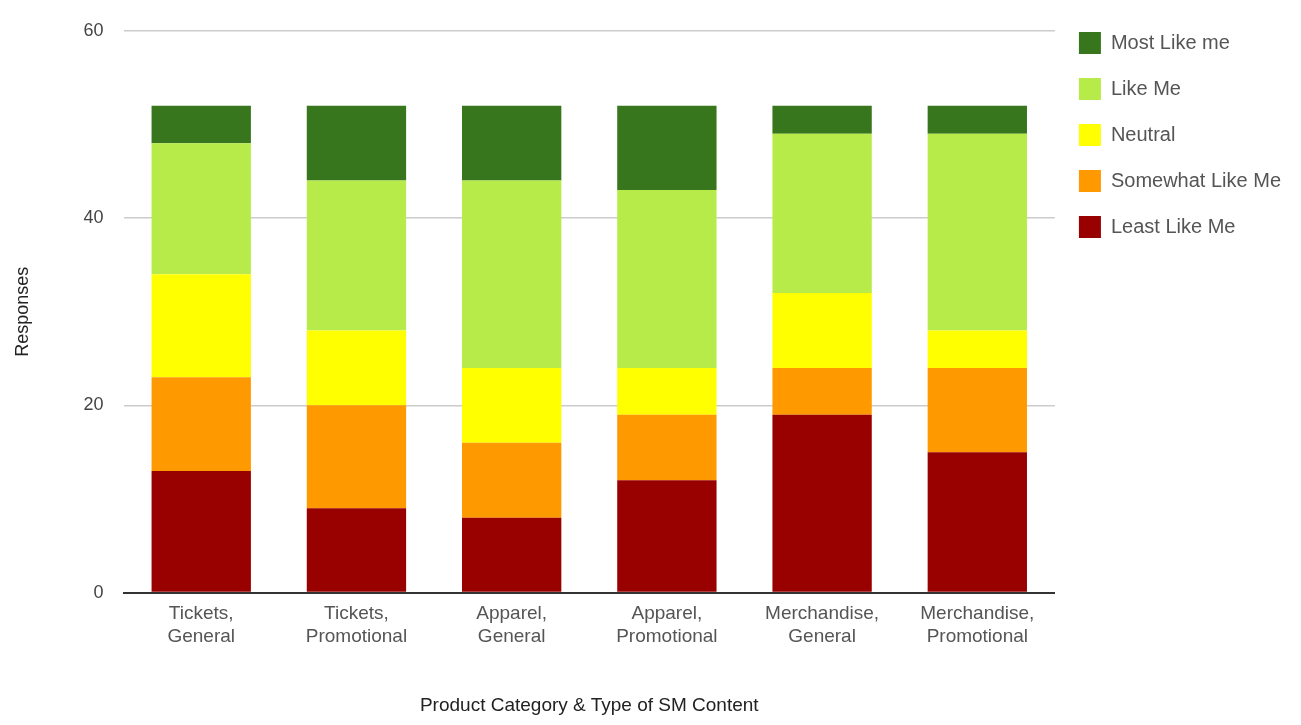 The width and height of the screenshot is (1301, 725). I want to click on x-axis-title: Product Category & Type of SM Content, so click(589, 704).